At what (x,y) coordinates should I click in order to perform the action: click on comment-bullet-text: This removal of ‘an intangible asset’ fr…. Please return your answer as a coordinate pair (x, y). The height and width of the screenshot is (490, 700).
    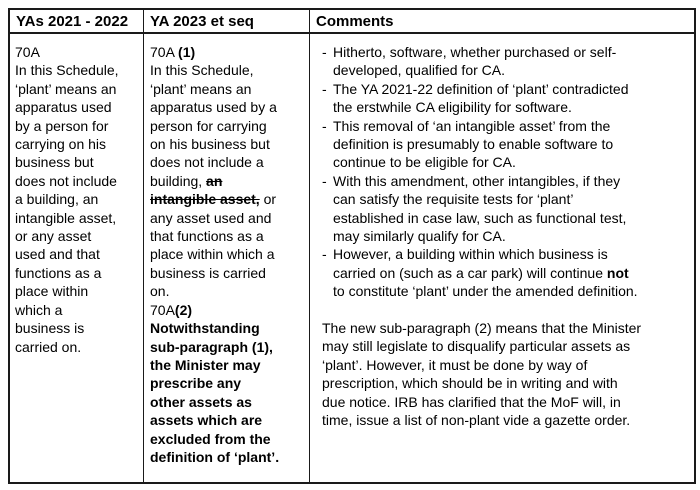
    Looking at the image, I should click on (473, 144).